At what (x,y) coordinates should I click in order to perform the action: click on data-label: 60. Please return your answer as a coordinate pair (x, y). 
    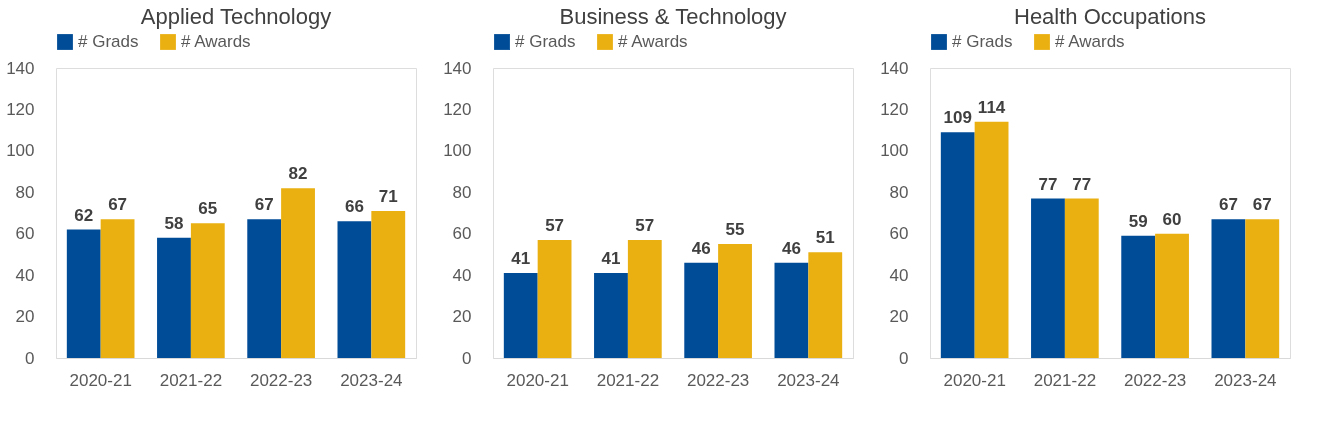
    Looking at the image, I should click on (1172, 219).